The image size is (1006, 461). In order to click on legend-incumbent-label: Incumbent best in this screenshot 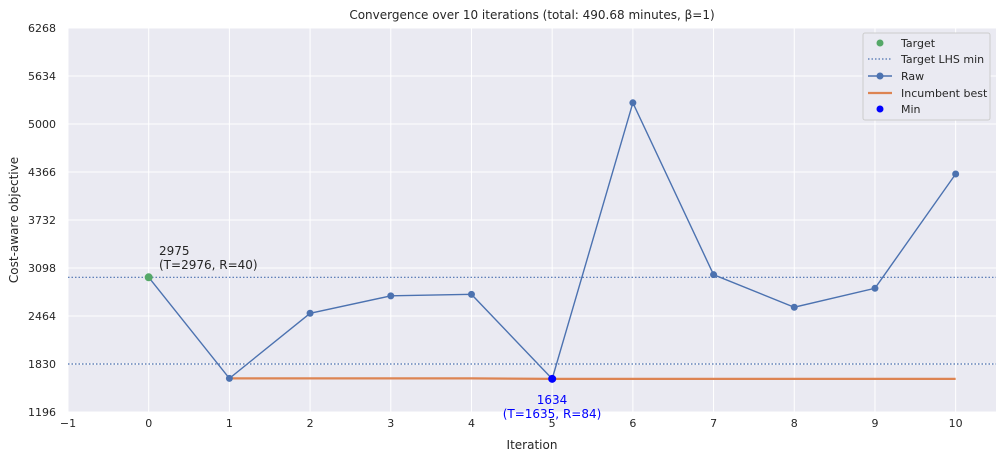, I will do `click(944, 93)`.